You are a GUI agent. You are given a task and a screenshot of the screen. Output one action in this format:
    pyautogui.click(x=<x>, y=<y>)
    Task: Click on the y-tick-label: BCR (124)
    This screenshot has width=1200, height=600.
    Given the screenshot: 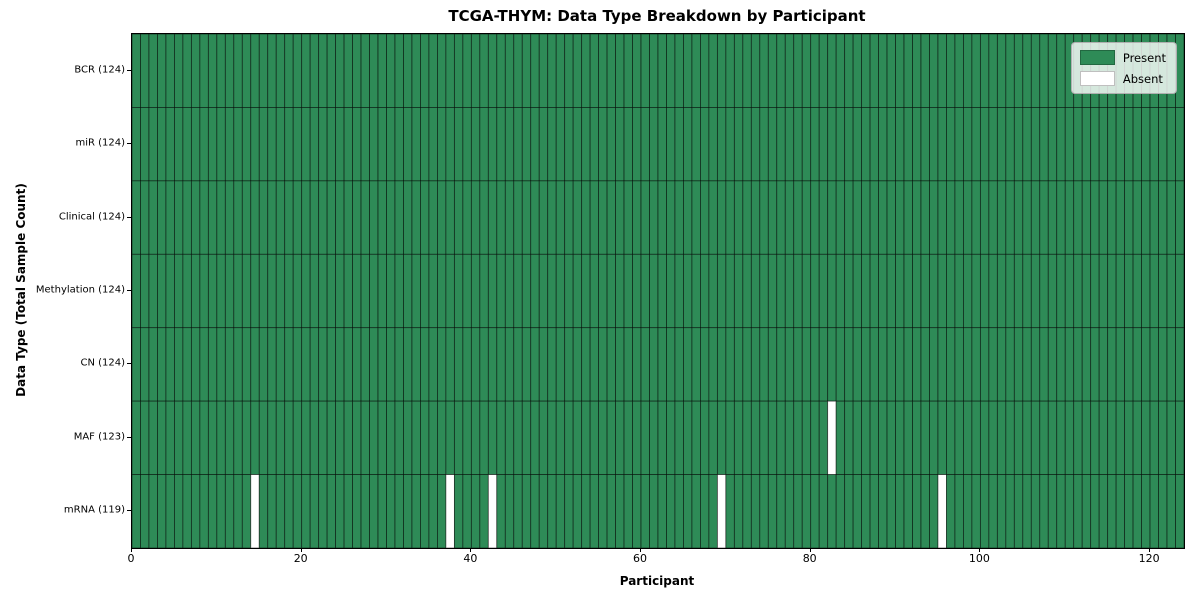 What is the action you would take?
    pyautogui.click(x=99, y=70)
    